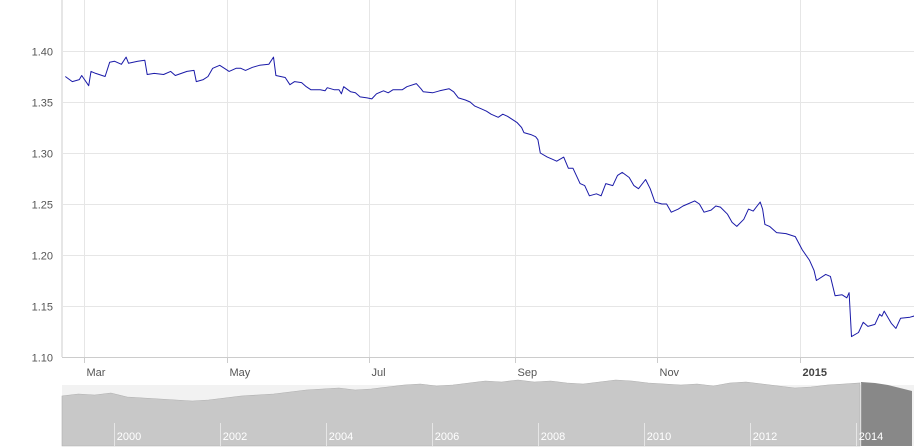 This screenshot has height=448, width=914. Describe the element at coordinates (553, 437) in the screenshot. I see `navigator-year-label: 2008` at that location.